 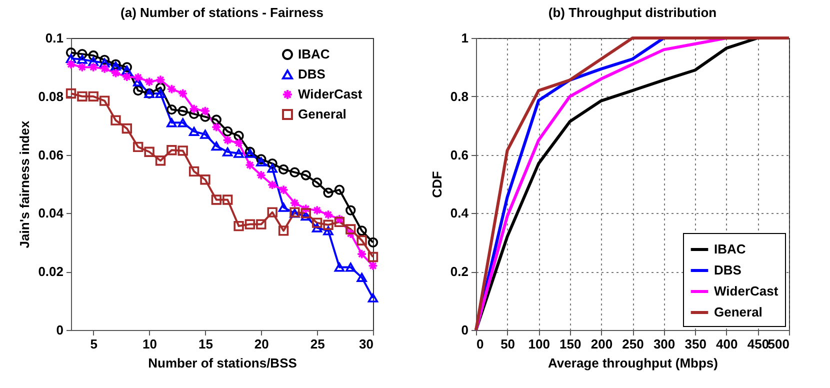 I want to click on x-tick-label: 30, so click(x=366, y=344).